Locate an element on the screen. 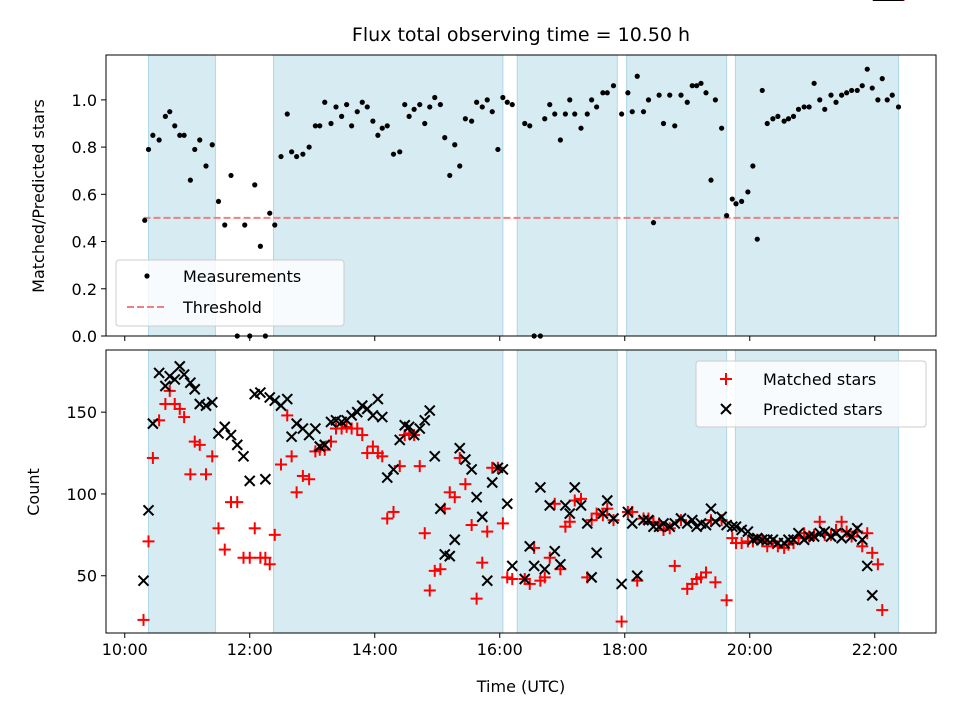 This screenshot has height=720, width=960. x-tick-label: 12:00 is located at coordinates (250, 649).